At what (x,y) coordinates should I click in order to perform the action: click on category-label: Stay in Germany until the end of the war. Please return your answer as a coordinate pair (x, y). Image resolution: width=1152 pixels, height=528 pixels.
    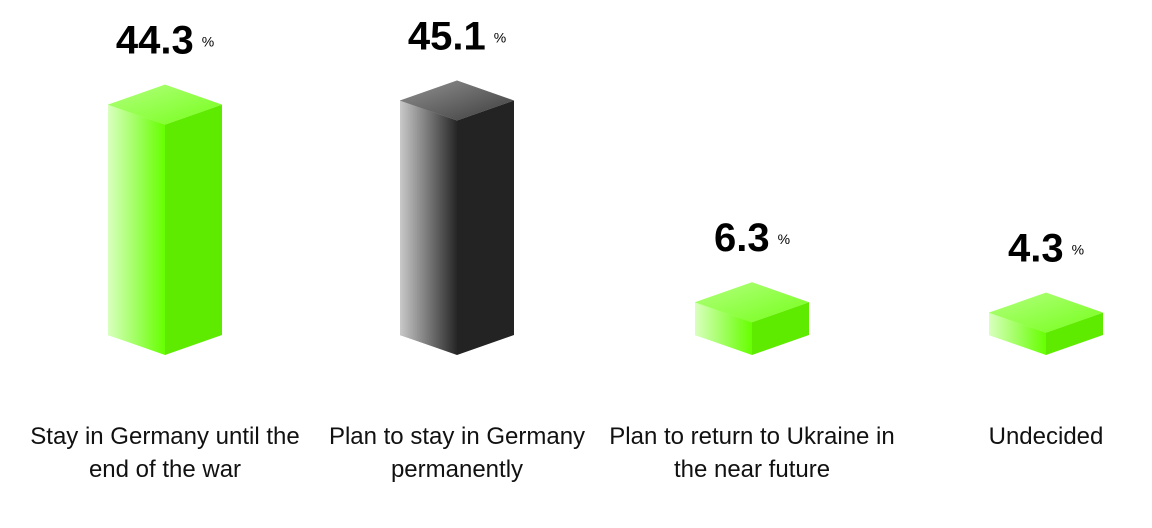
    Looking at the image, I should click on (165, 453).